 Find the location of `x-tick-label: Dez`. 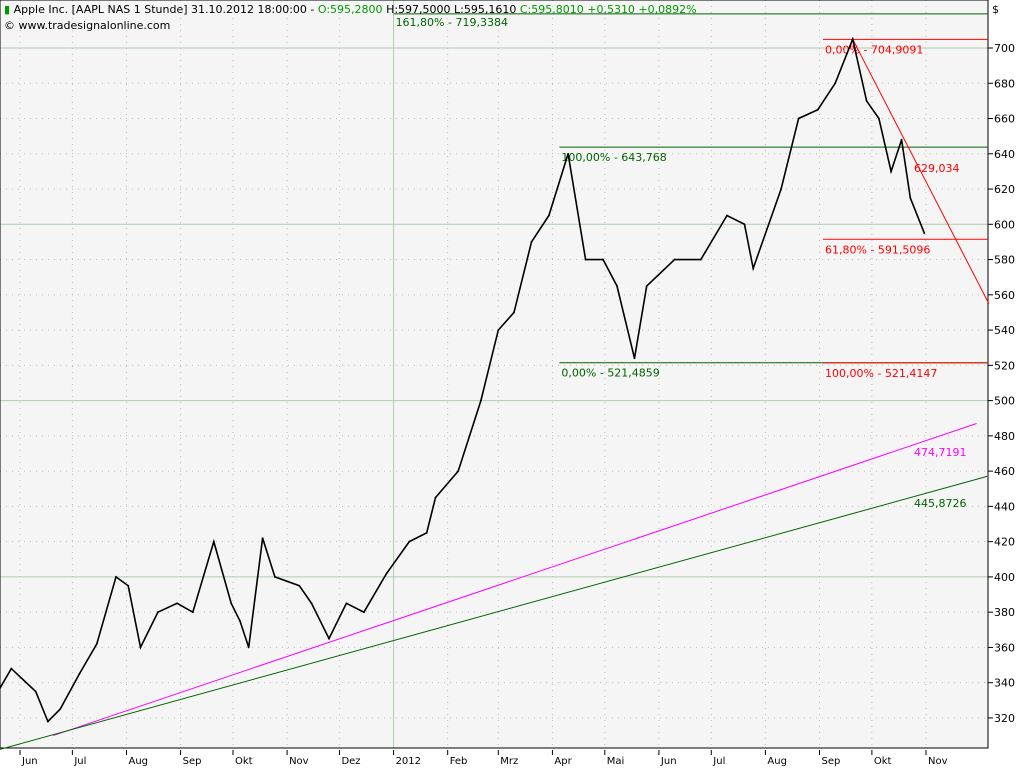

x-tick-label: Dez is located at coordinates (350, 761).